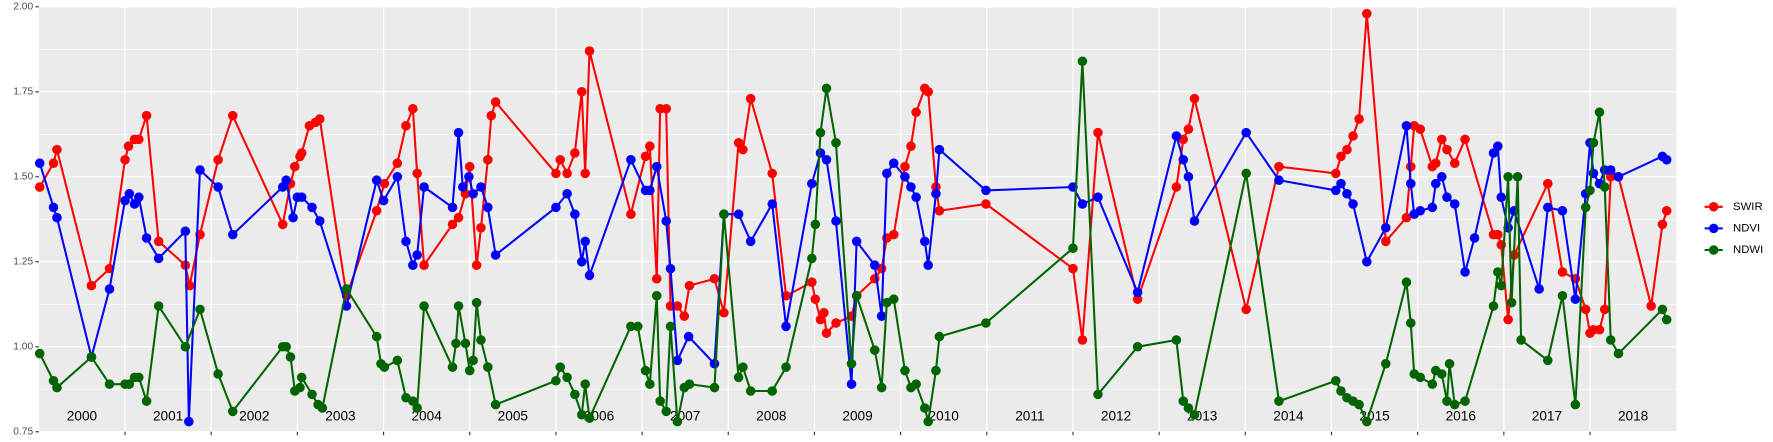  Describe the element at coordinates (1029, 416) in the screenshot. I see `x-tick-label: 2011` at that location.